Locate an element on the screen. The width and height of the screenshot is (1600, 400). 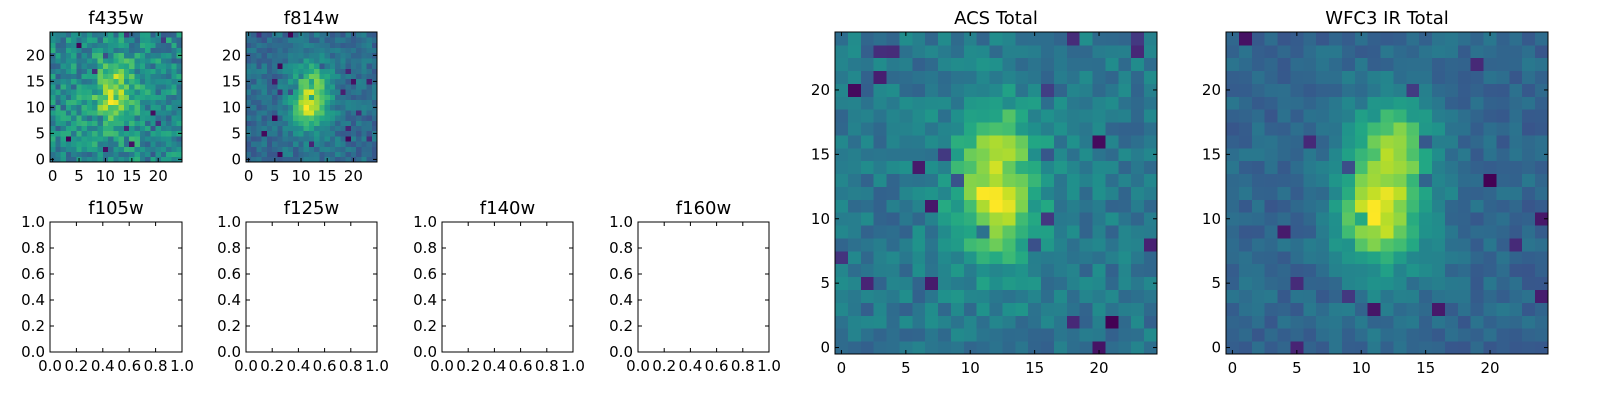
y-tick-label: 1.0 is located at coordinates (621, 222).